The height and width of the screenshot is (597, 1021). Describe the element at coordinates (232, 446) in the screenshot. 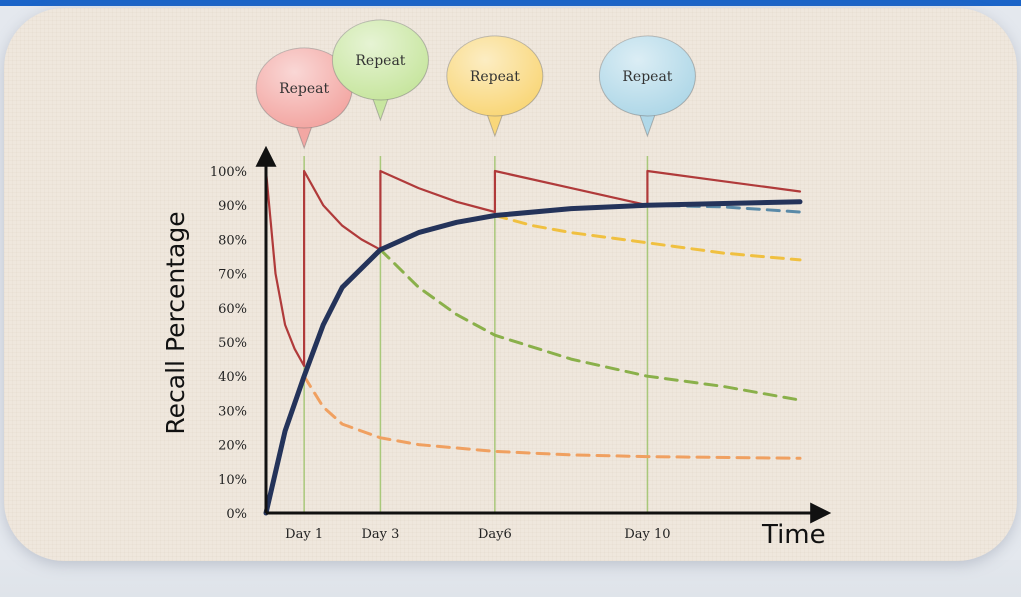

I see `y-tick-label: 20%` at that location.